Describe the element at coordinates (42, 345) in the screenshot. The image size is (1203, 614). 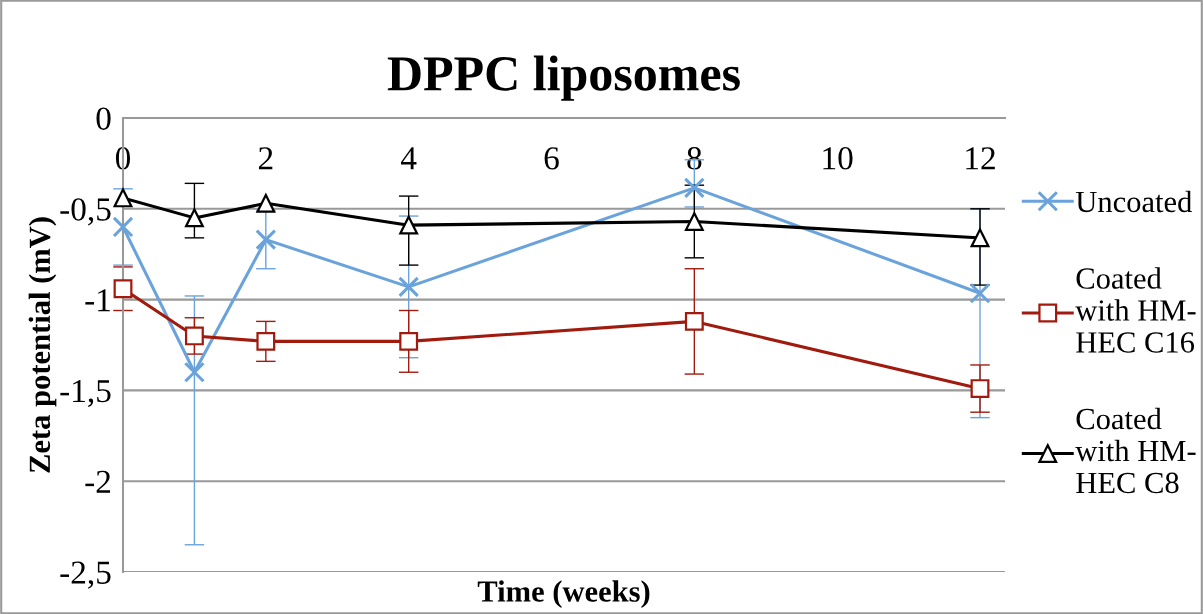
I see `y-axis-title: Zeta potential (mV)` at that location.